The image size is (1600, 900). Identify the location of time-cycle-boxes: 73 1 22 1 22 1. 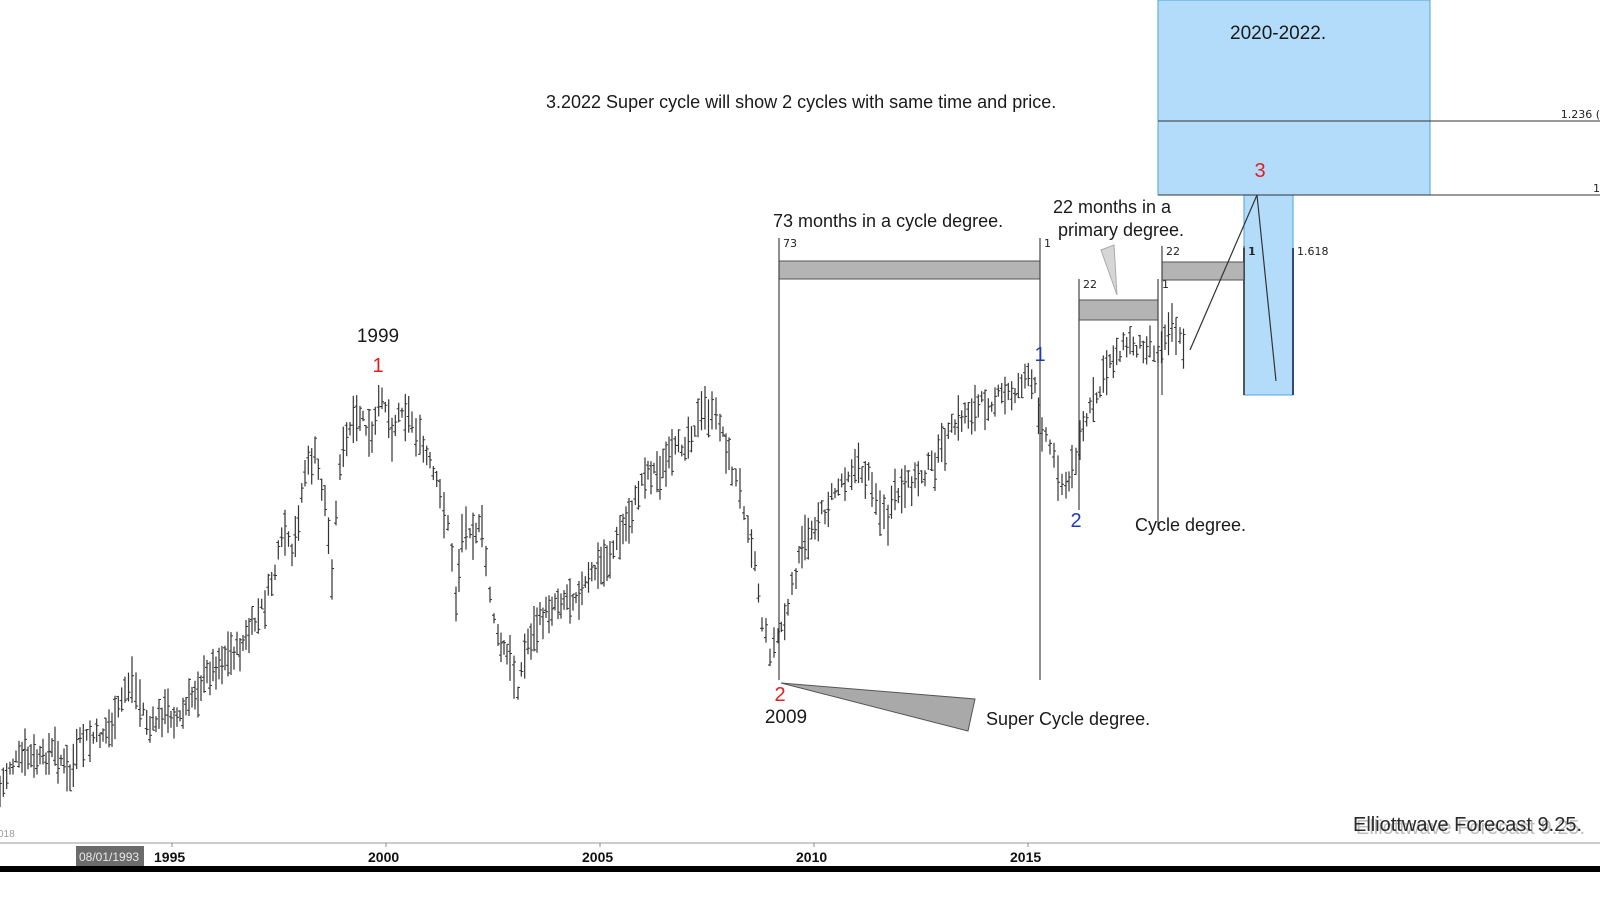
(1016, 458).